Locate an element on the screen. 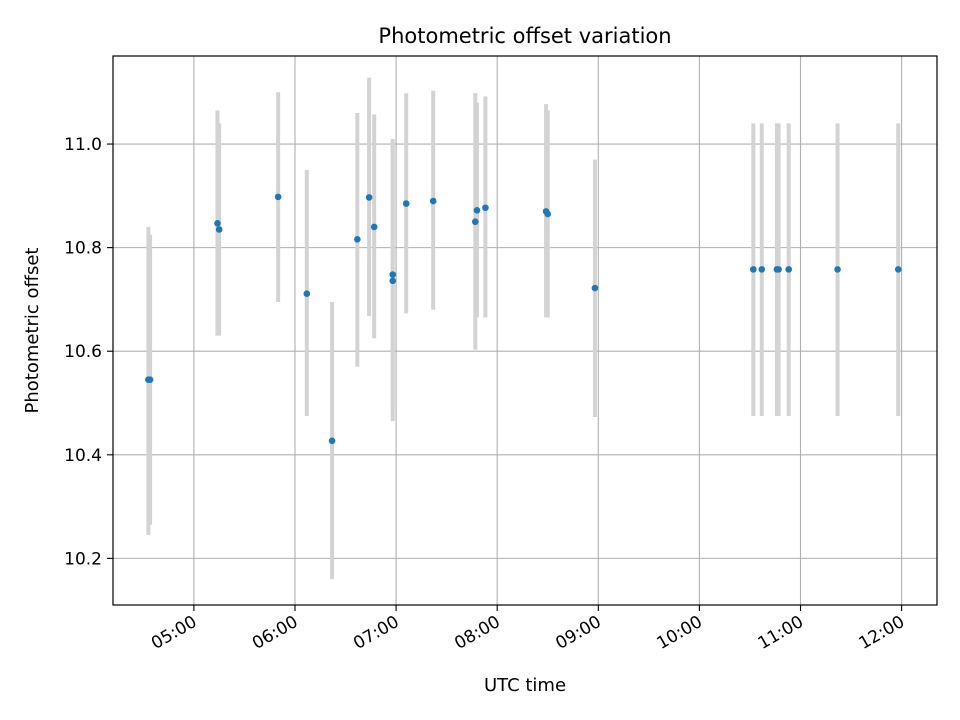 This screenshot has height=720, width=960. y-axis-label: Photometric offset is located at coordinates (32, 331).